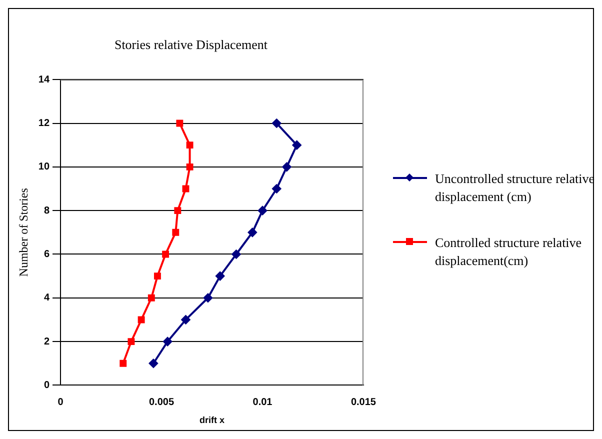  I want to click on x-tick-label: 0.005, so click(161, 402).